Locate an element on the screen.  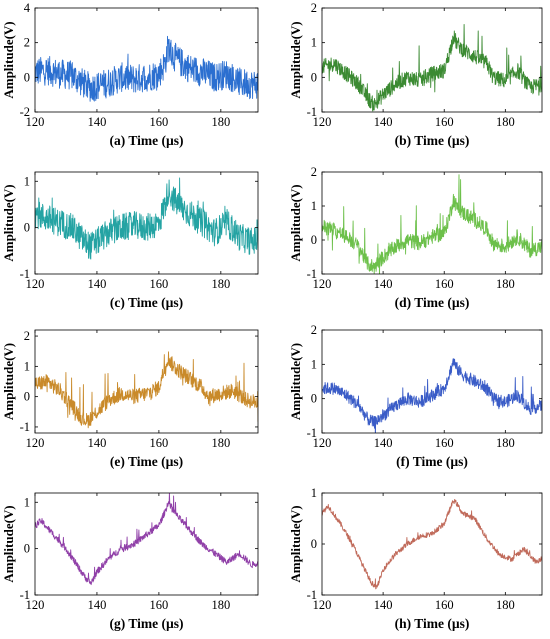
x-axis-label: (g) Time (µs) is located at coordinates (146, 623).